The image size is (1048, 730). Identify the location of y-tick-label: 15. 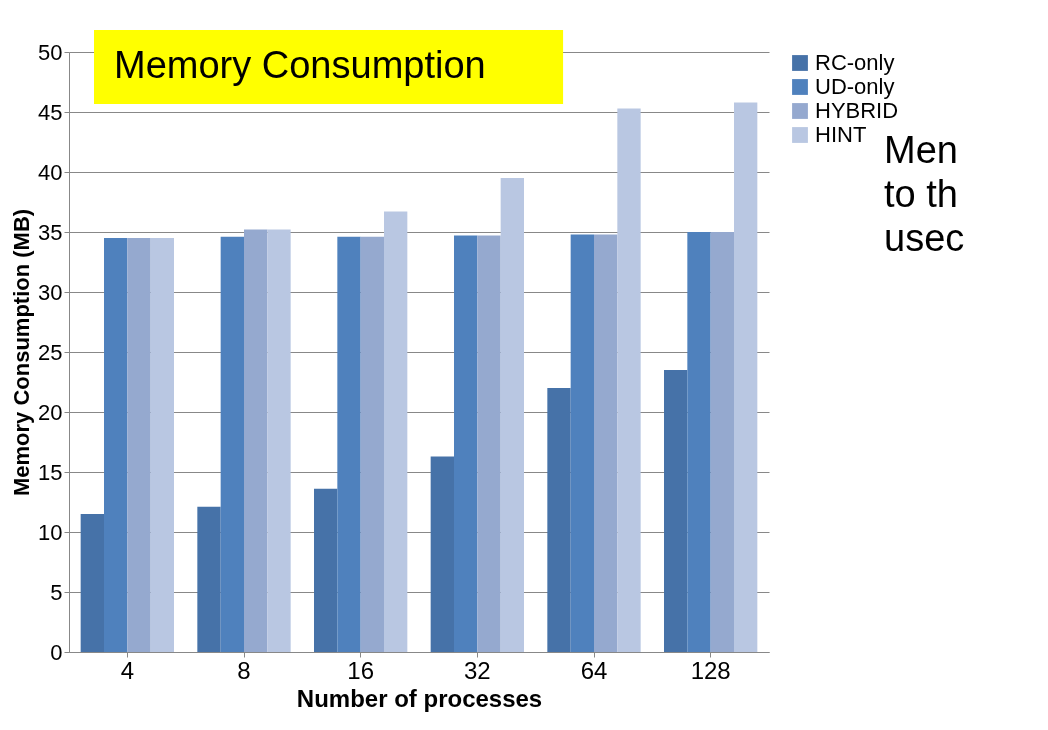
(50, 472).